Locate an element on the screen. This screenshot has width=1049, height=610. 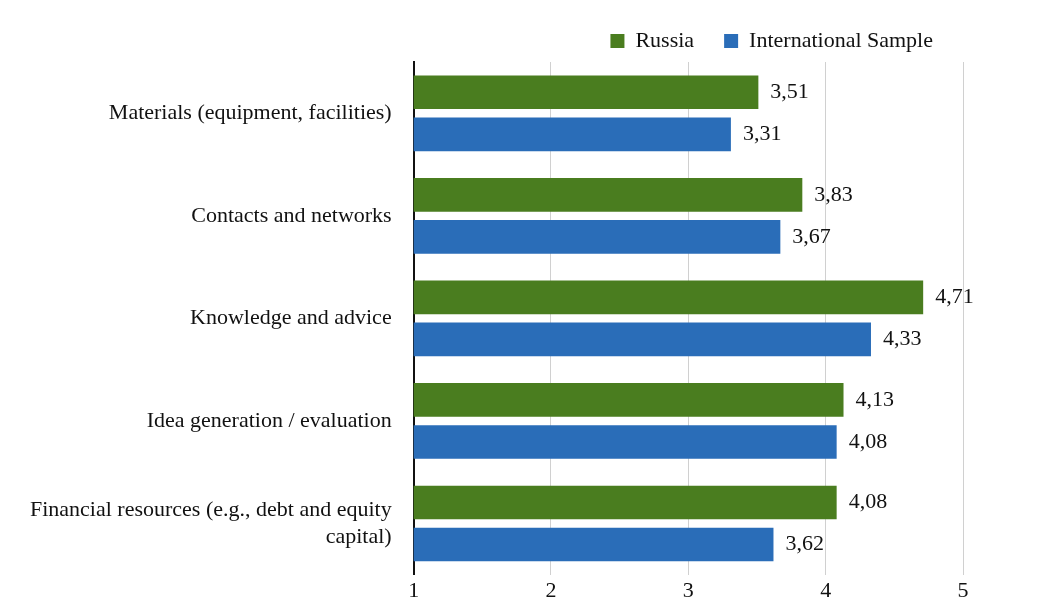
data-label: 4,13 is located at coordinates (875, 398).